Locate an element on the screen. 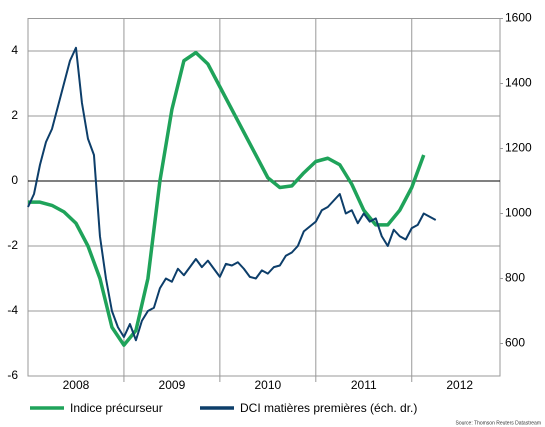 The image size is (545, 427). y-tick-label: -2 is located at coordinates (12, 245).